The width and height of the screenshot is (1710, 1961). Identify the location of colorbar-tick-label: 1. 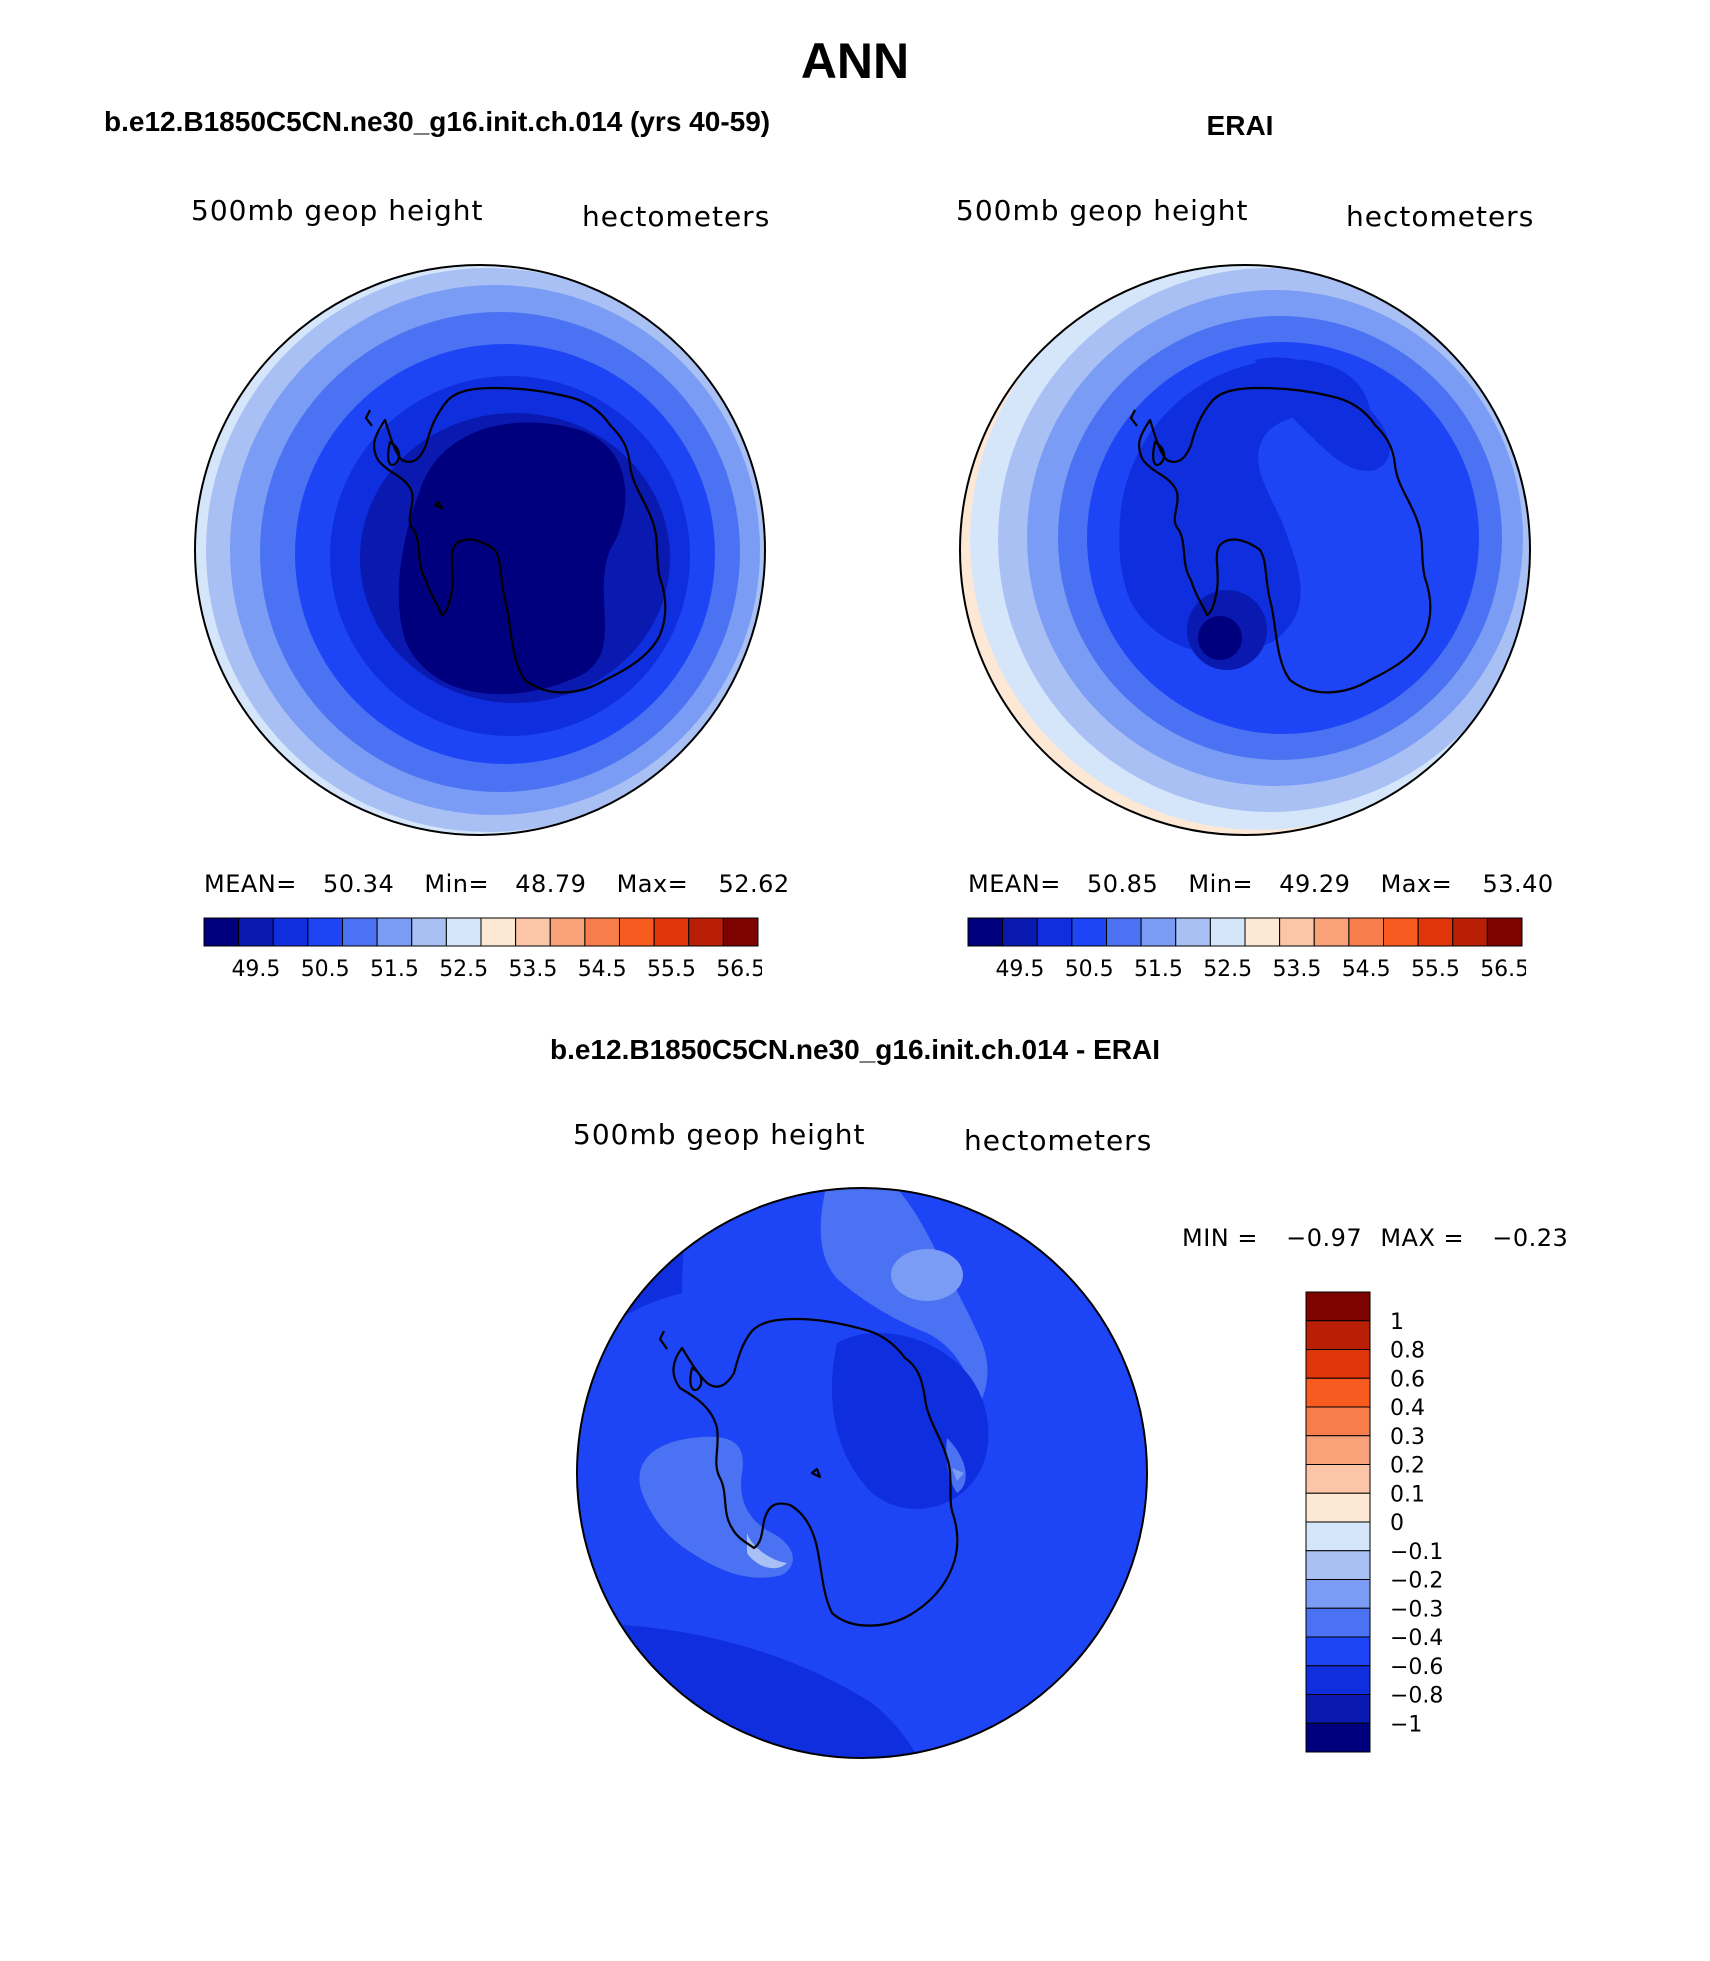
(1397, 1322).